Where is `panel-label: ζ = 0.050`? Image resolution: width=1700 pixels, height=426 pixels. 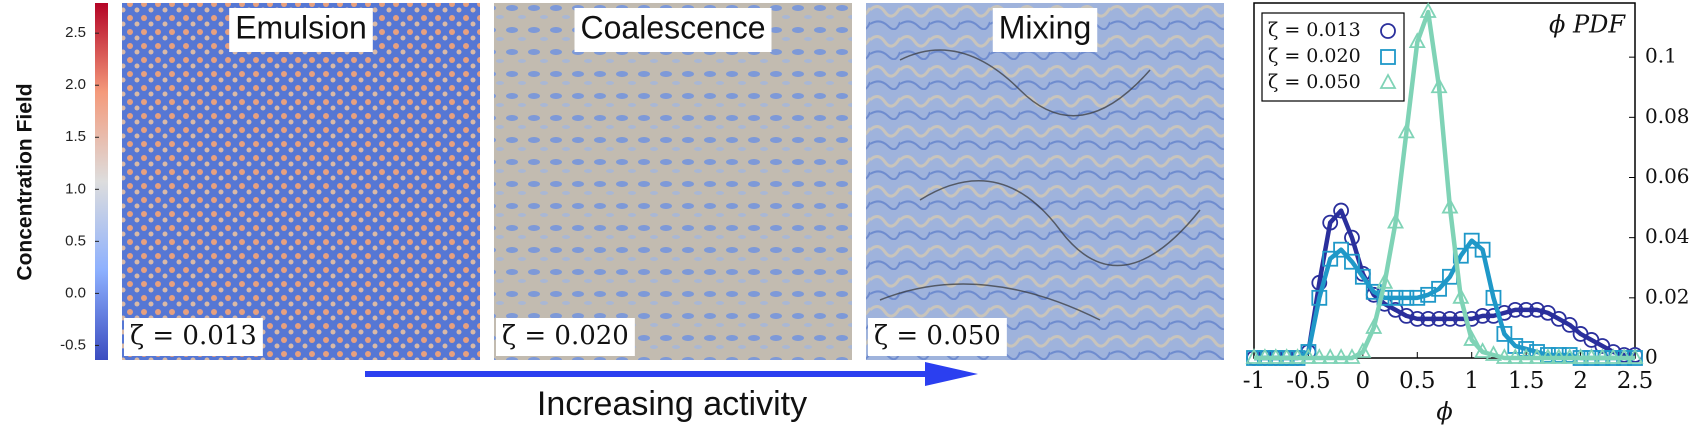
panel-label: ζ = 0.050 is located at coordinates (937, 336).